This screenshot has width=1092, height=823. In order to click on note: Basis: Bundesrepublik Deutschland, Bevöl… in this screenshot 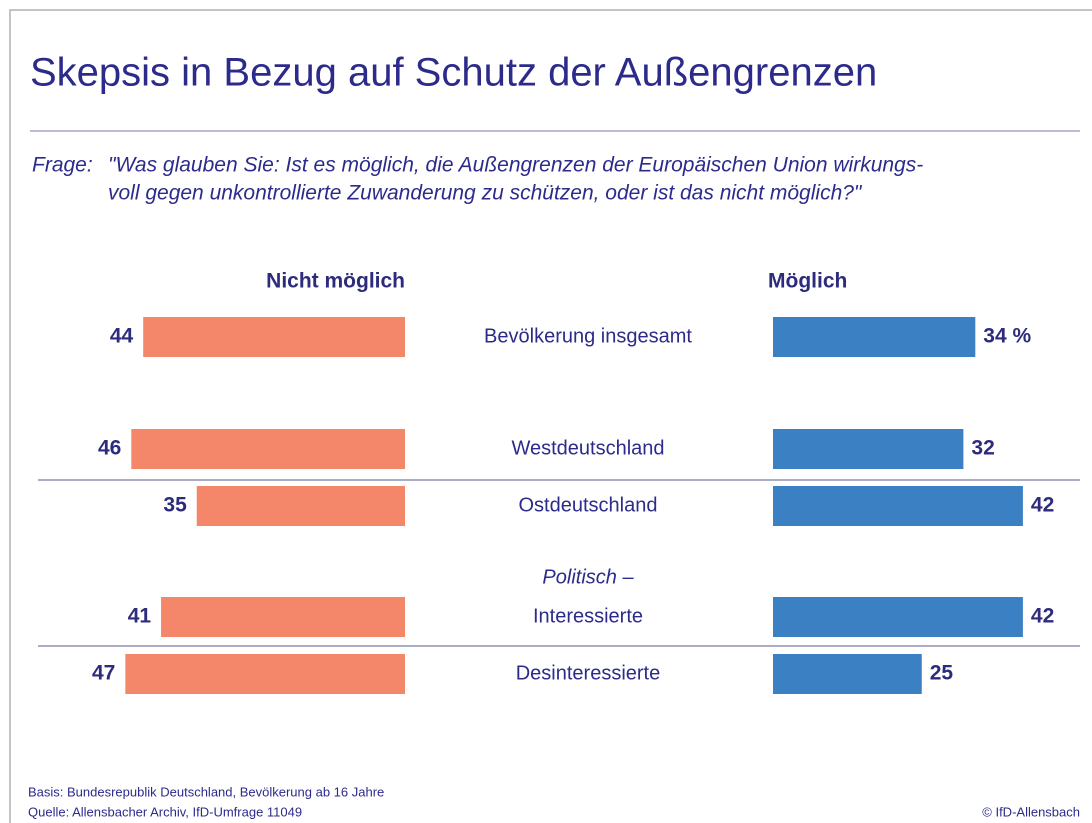, I will do `click(206, 791)`.